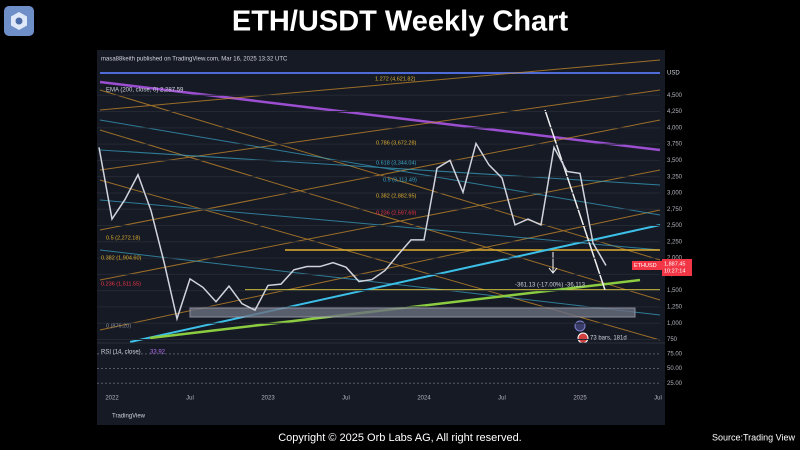  I want to click on y-tick-label: 2,750, so click(675, 210).